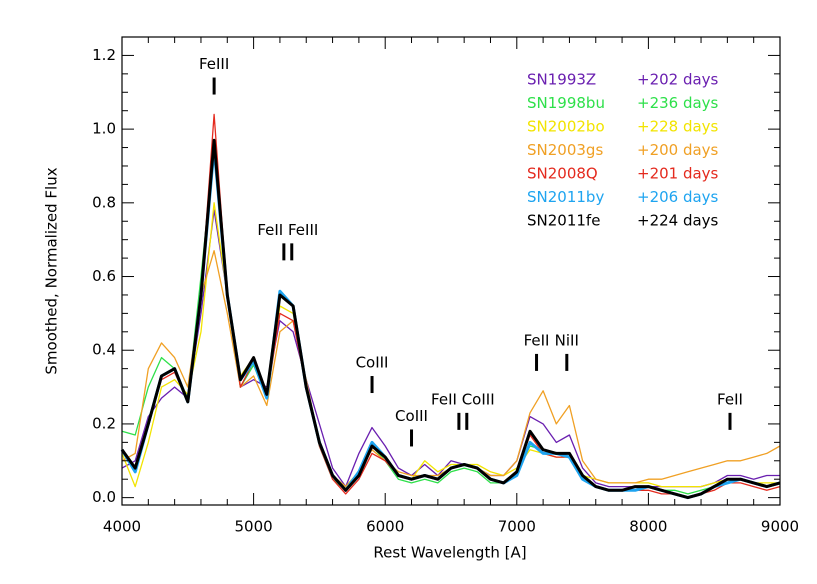 Image resolution: width=817 pixels, height=584 pixels. What do you see at coordinates (104, 202) in the screenshot?
I see `y-tick-label: 0.8` at bounding box center [104, 202].